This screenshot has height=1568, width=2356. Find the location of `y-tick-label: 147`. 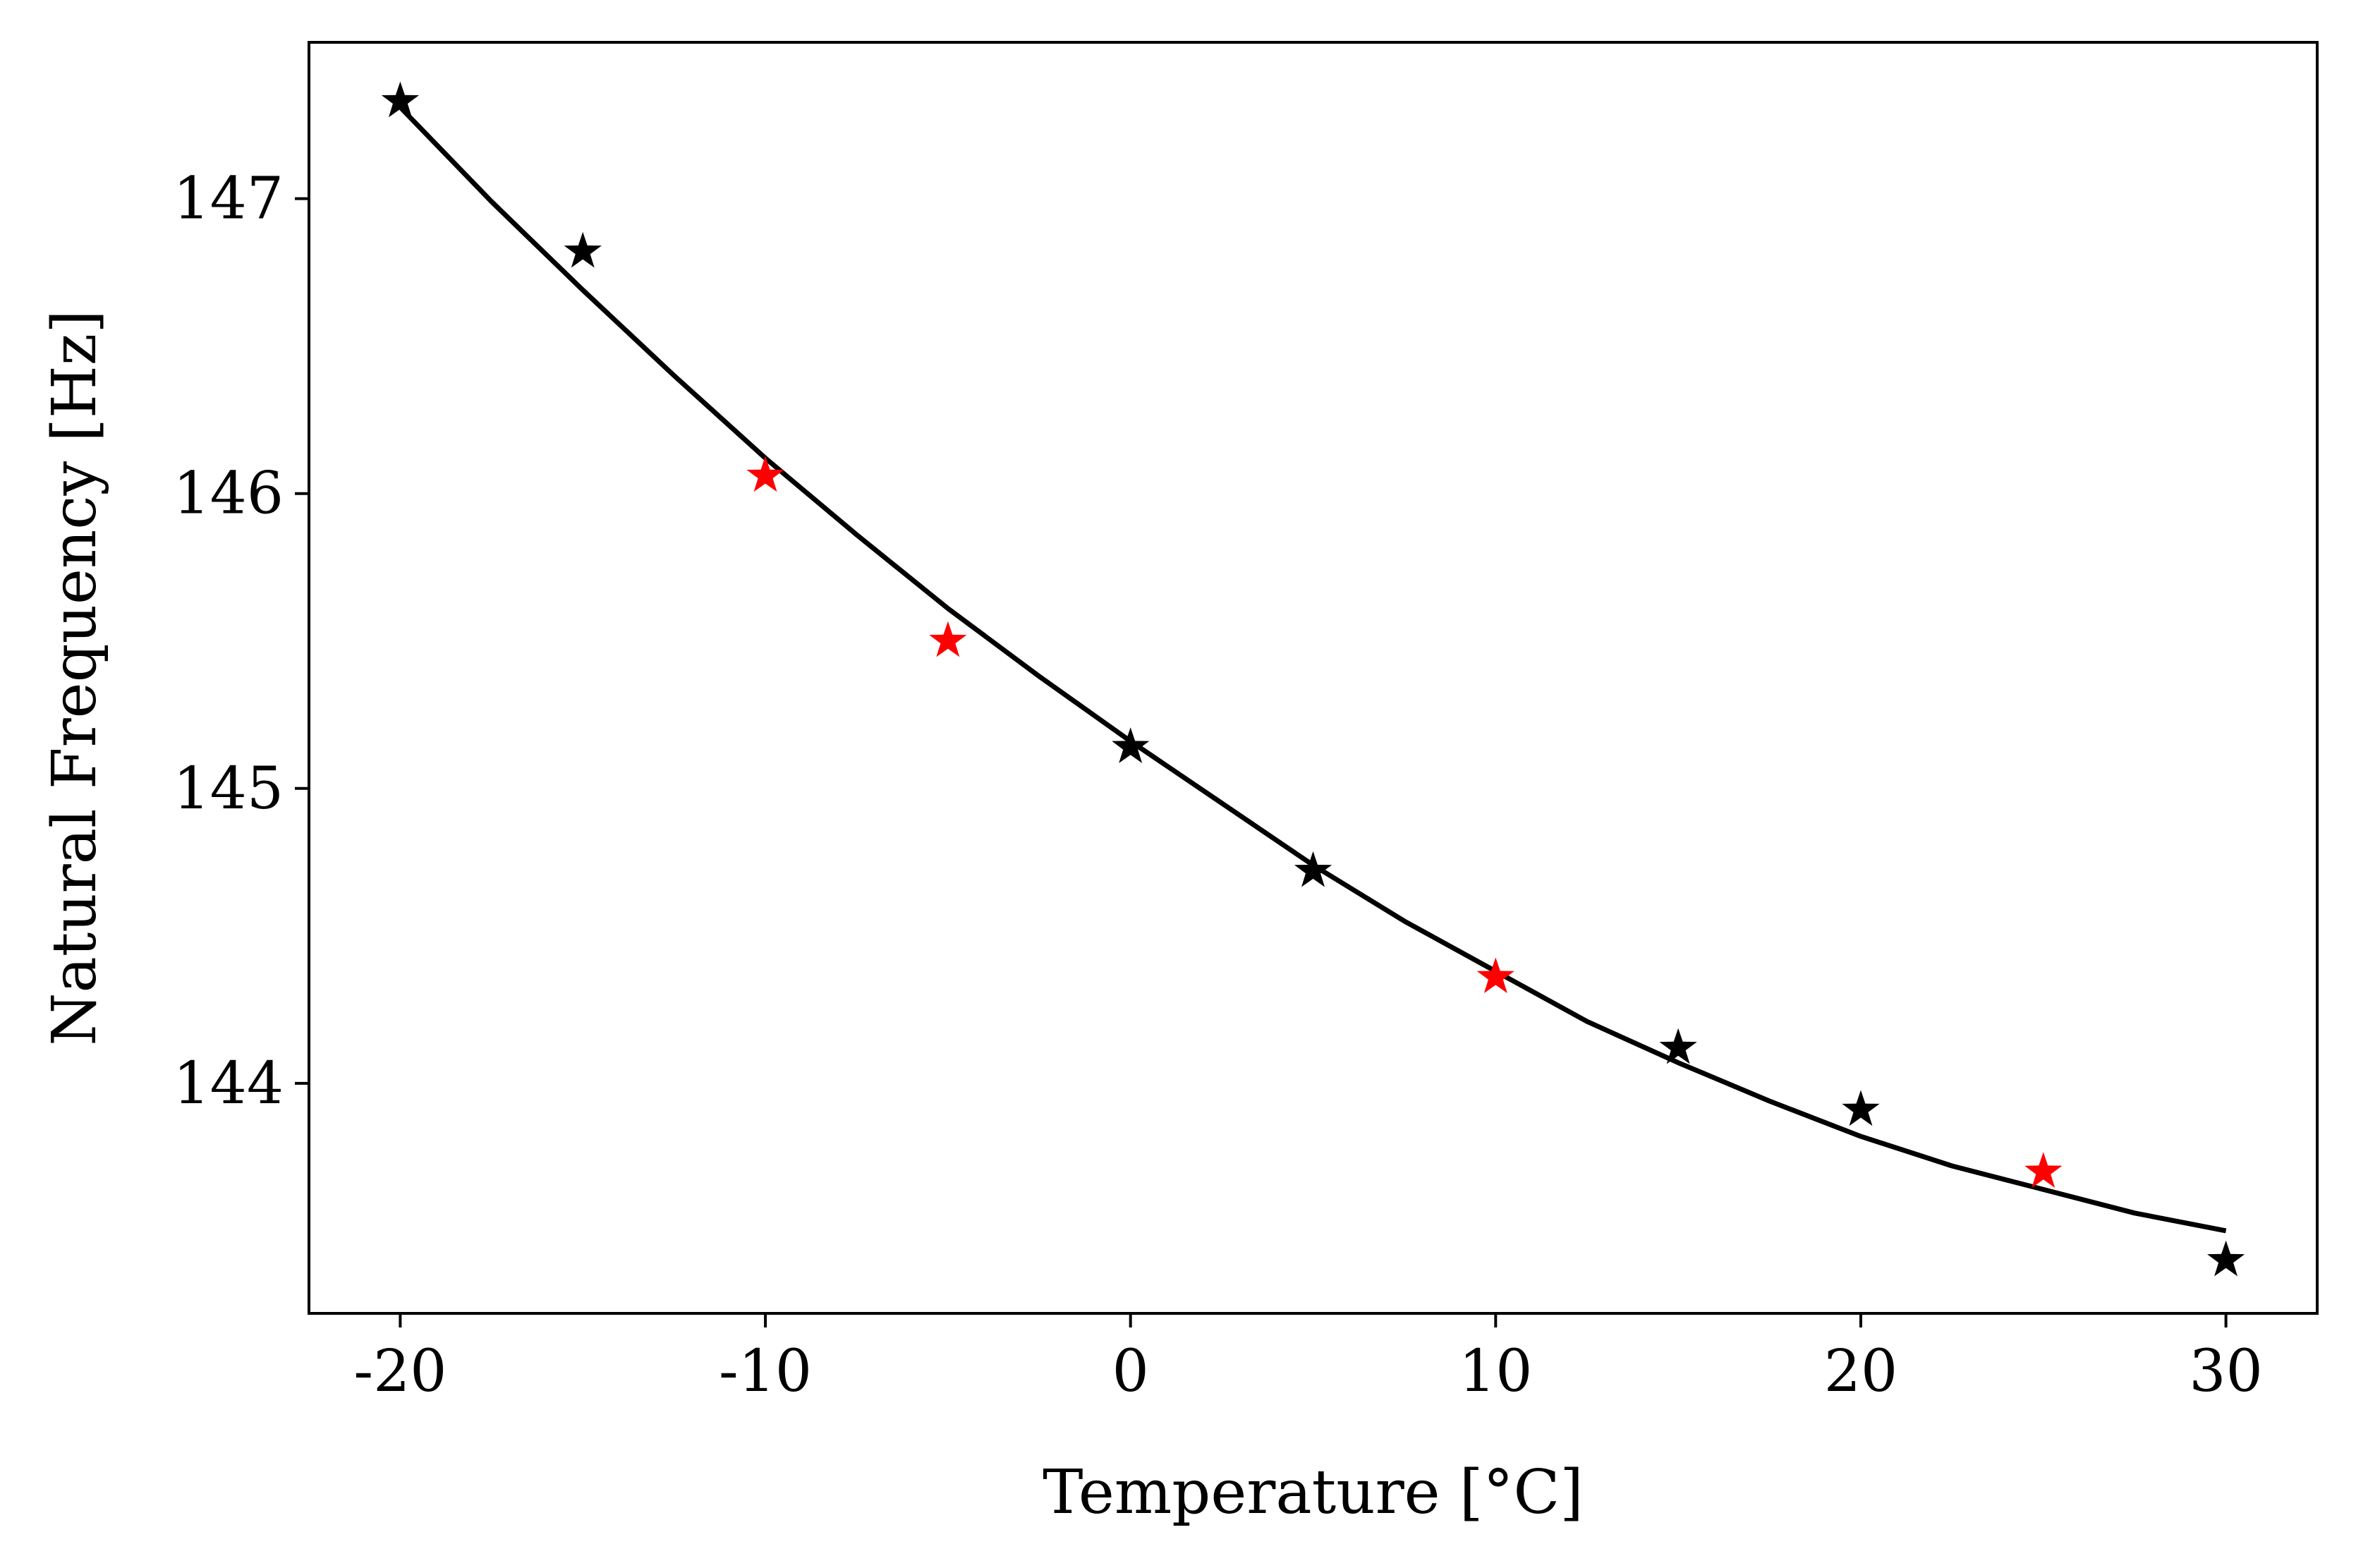

y-tick-label: 147 is located at coordinates (228, 199).